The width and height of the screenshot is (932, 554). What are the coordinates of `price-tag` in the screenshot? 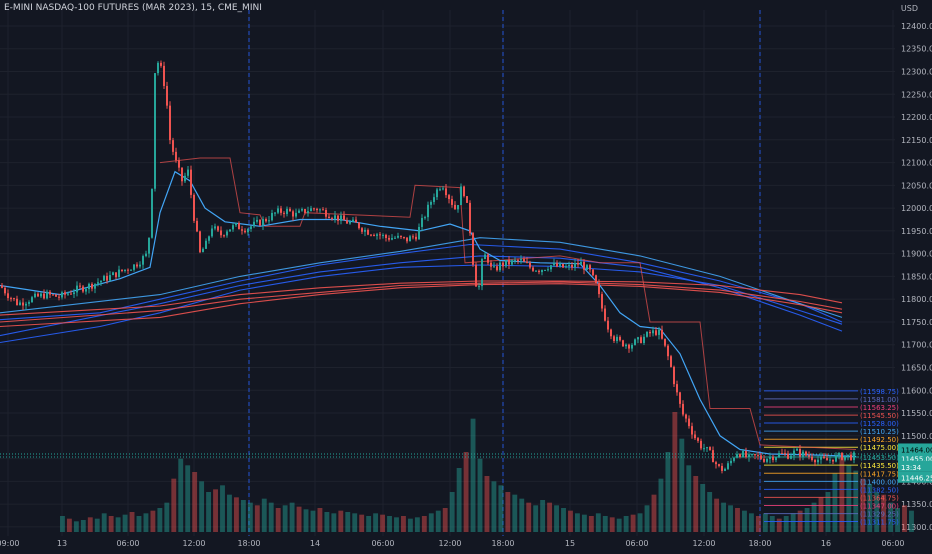 It's located at (915, 449).